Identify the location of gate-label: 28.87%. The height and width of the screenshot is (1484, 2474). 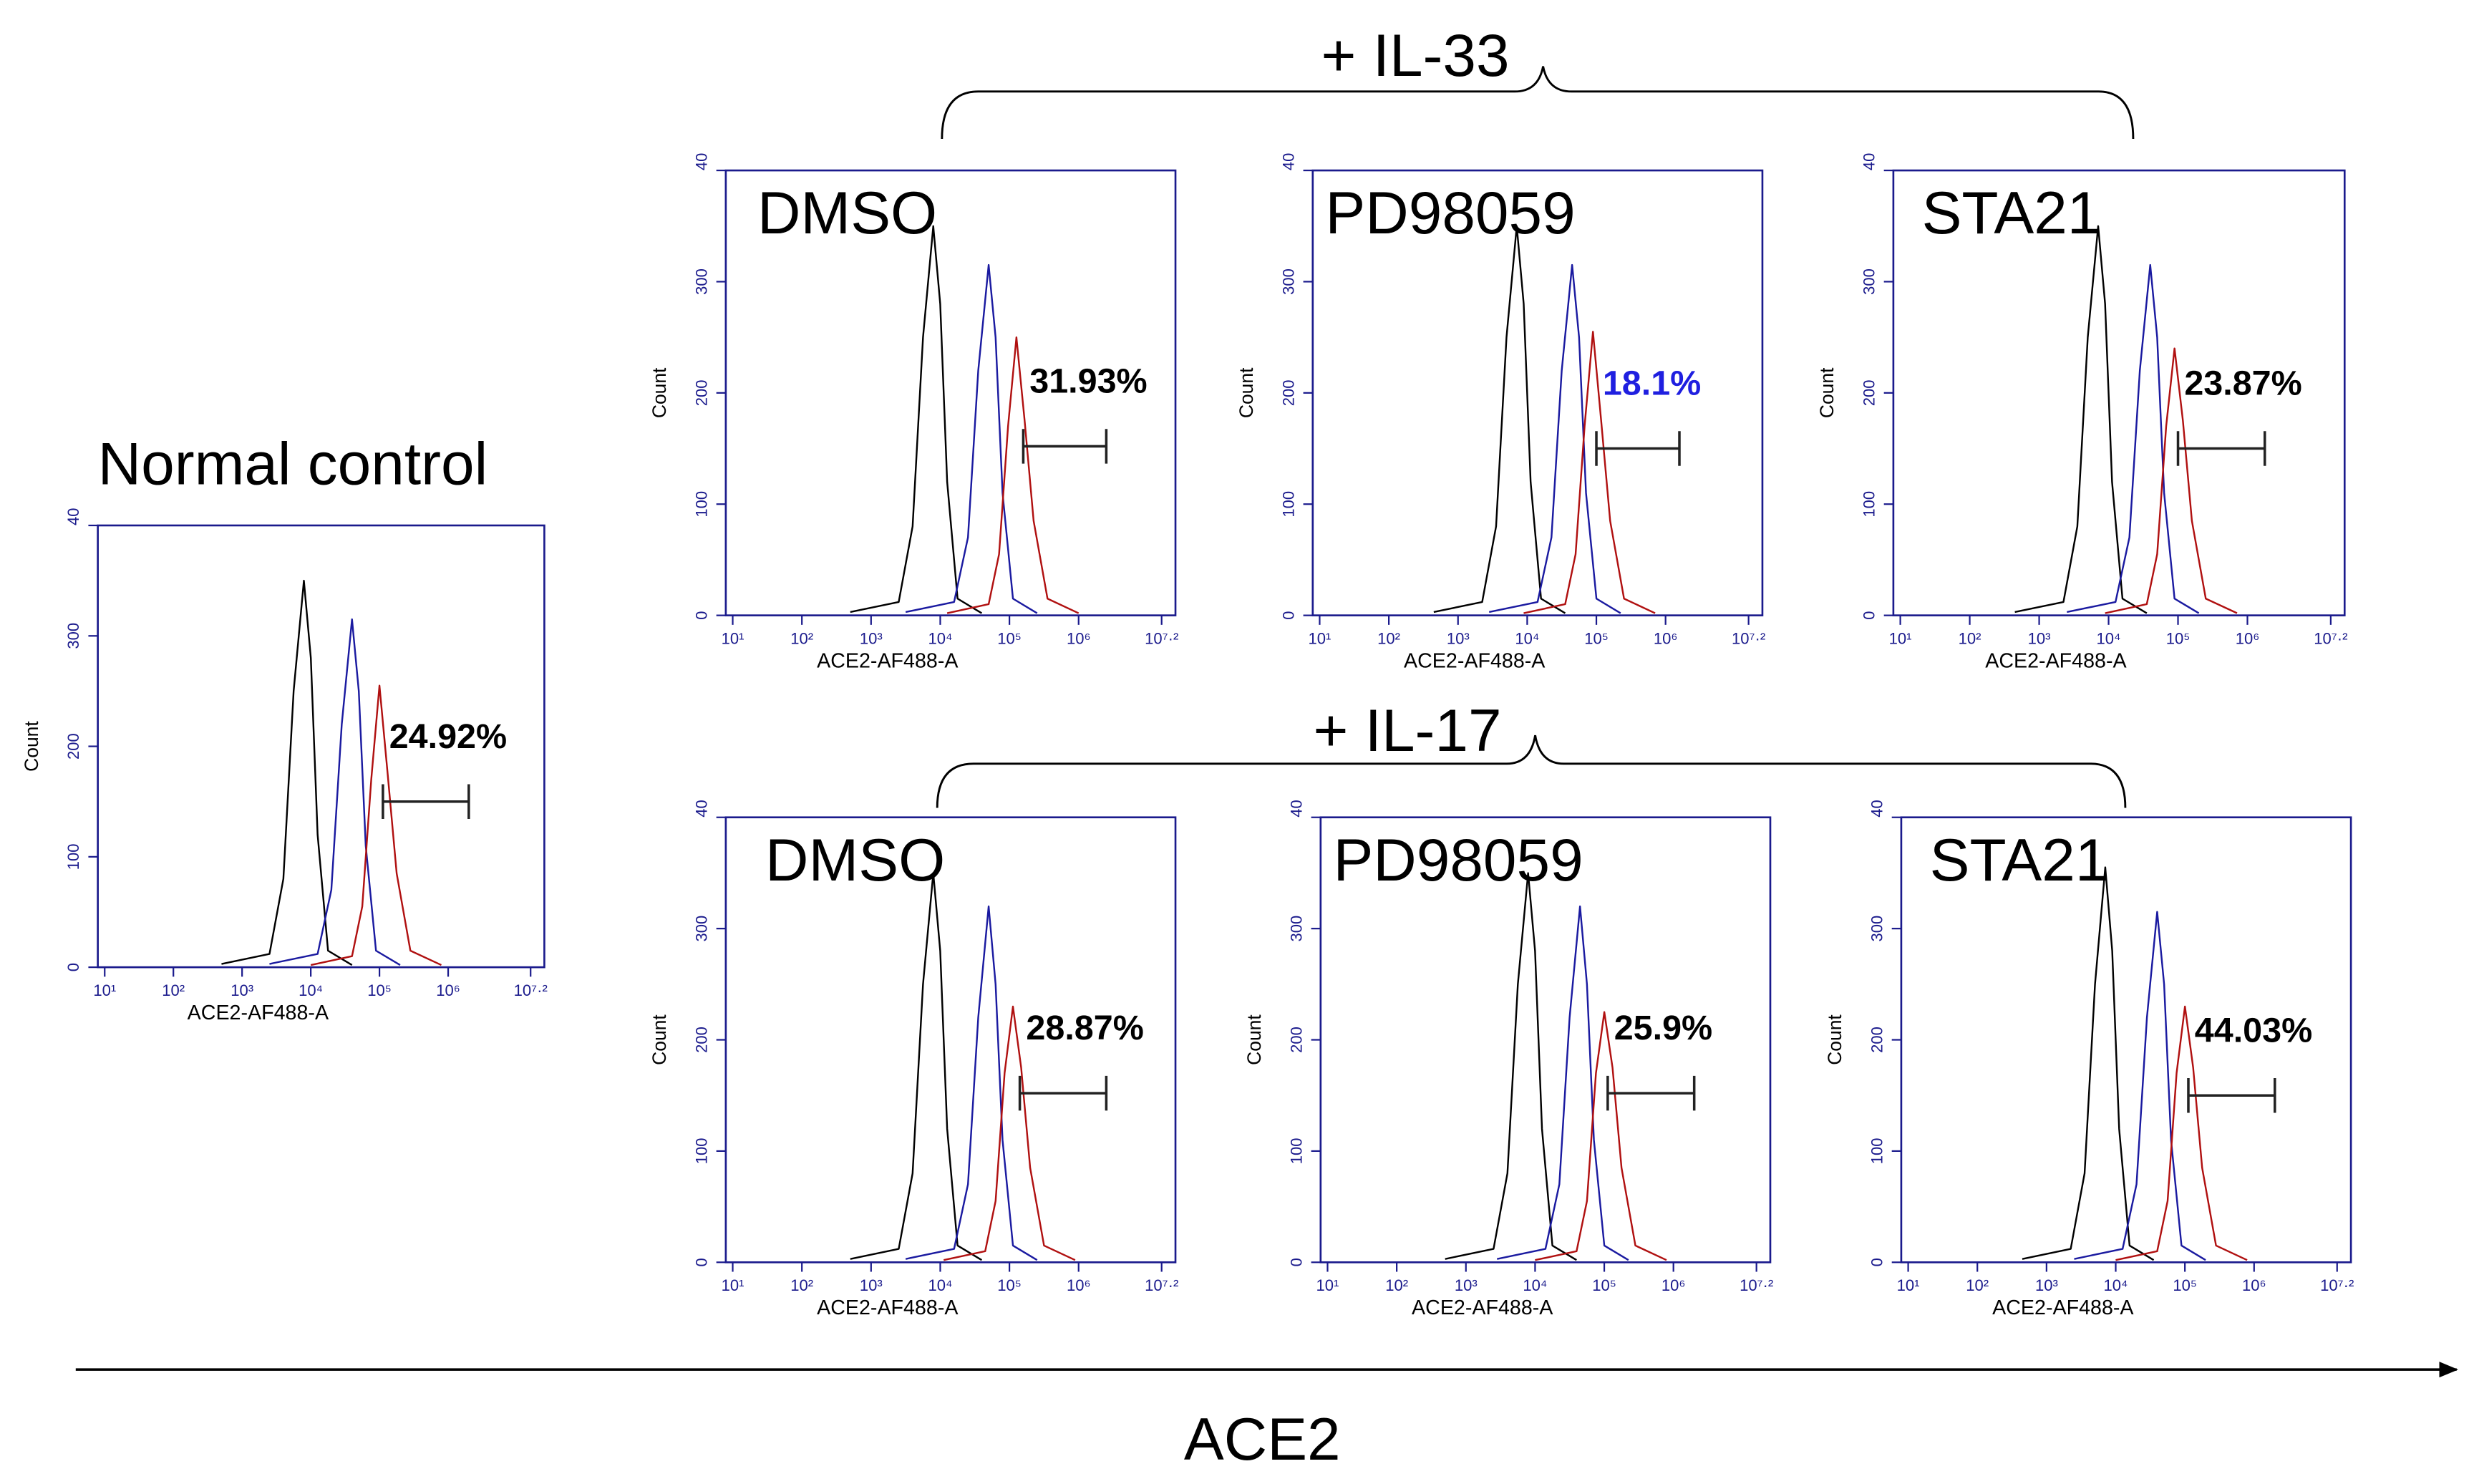
(1084, 1028).